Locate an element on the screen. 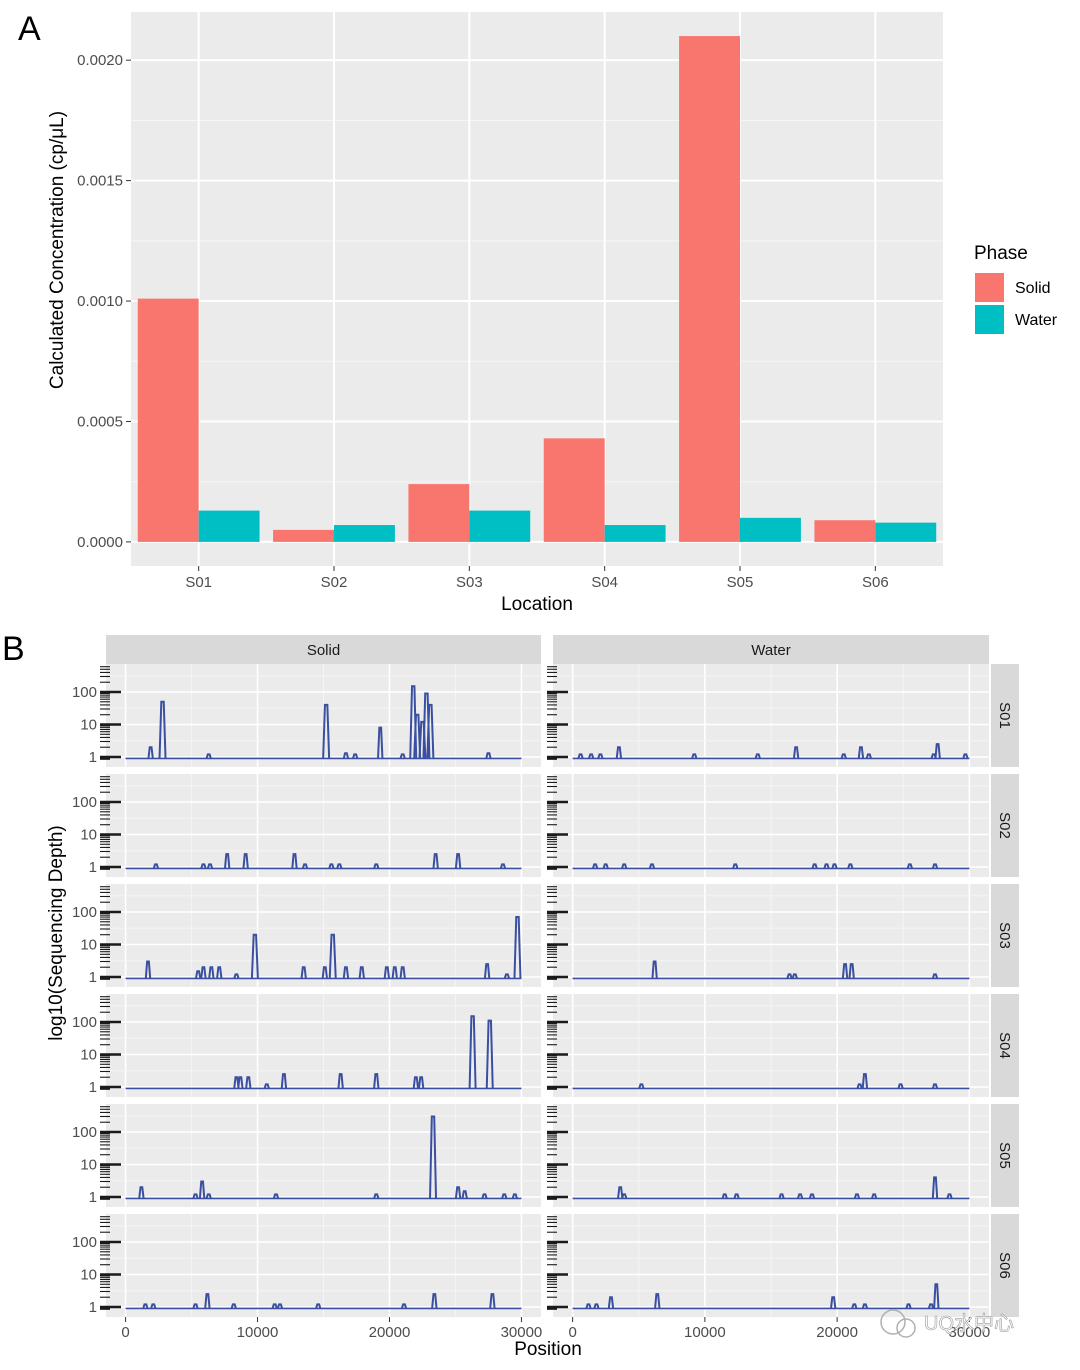  facet-panel-water-s04 is located at coordinates (768, 1045).